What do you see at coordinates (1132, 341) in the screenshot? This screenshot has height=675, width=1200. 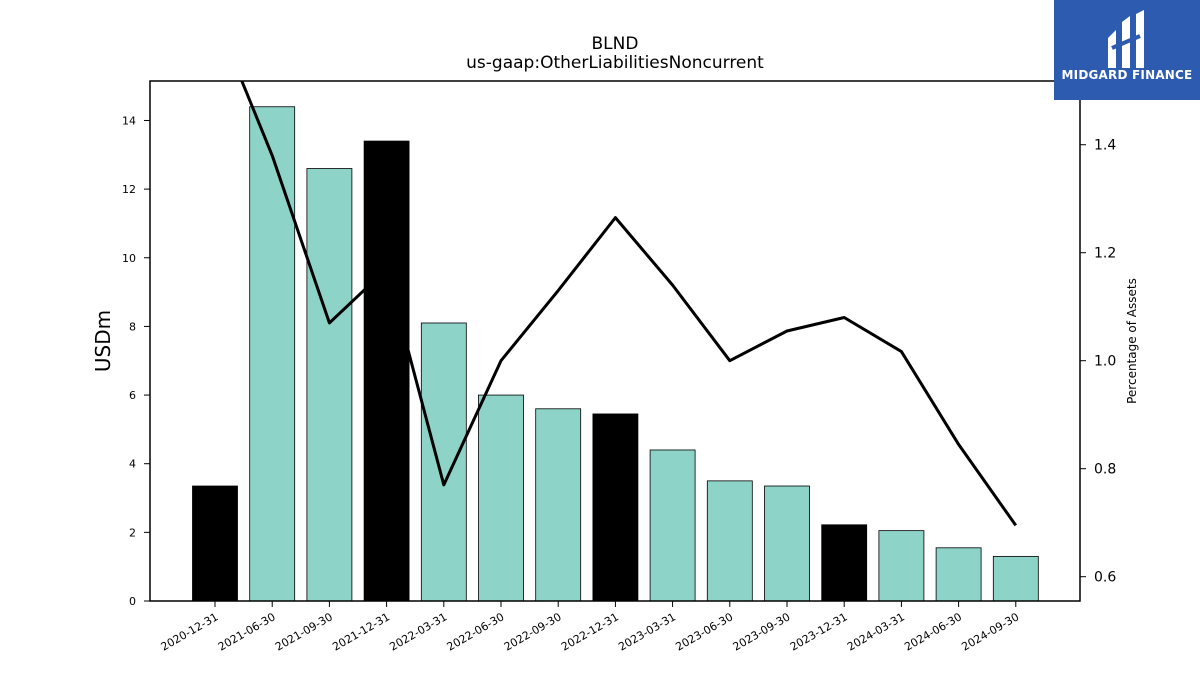 I see `y2-axis-label: Percentage of Assets` at bounding box center [1132, 341].